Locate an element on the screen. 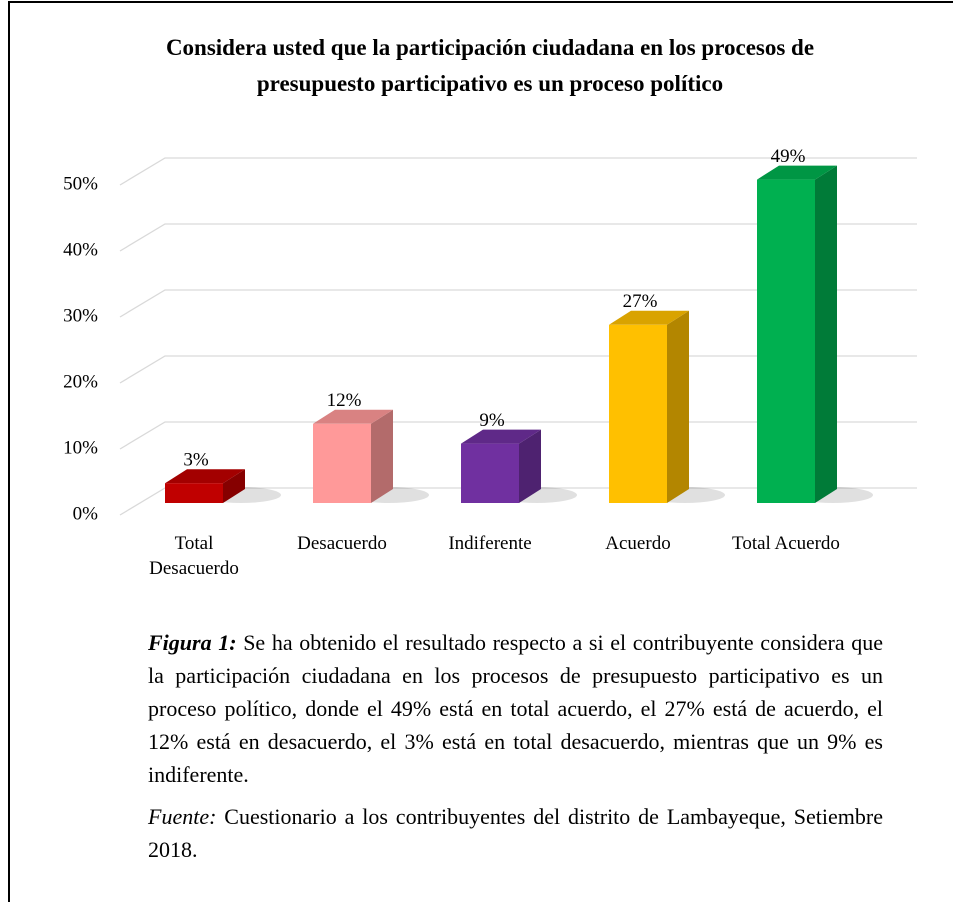 The image size is (955, 902). source-label: Fuente: is located at coordinates (182, 816).